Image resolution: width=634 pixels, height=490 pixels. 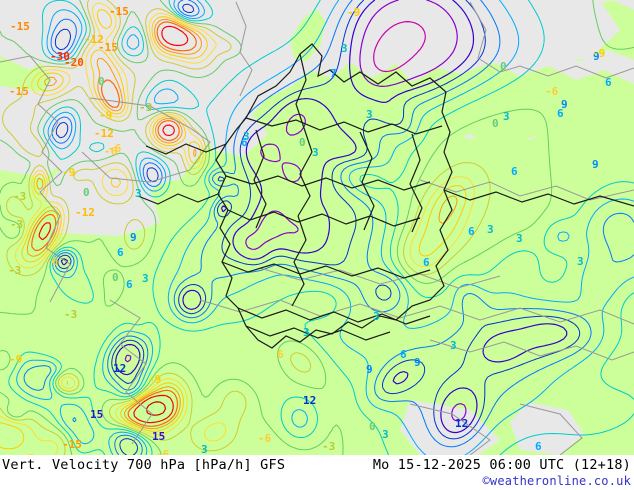 I want to click on contour-label: -30, so click(x=60, y=56).